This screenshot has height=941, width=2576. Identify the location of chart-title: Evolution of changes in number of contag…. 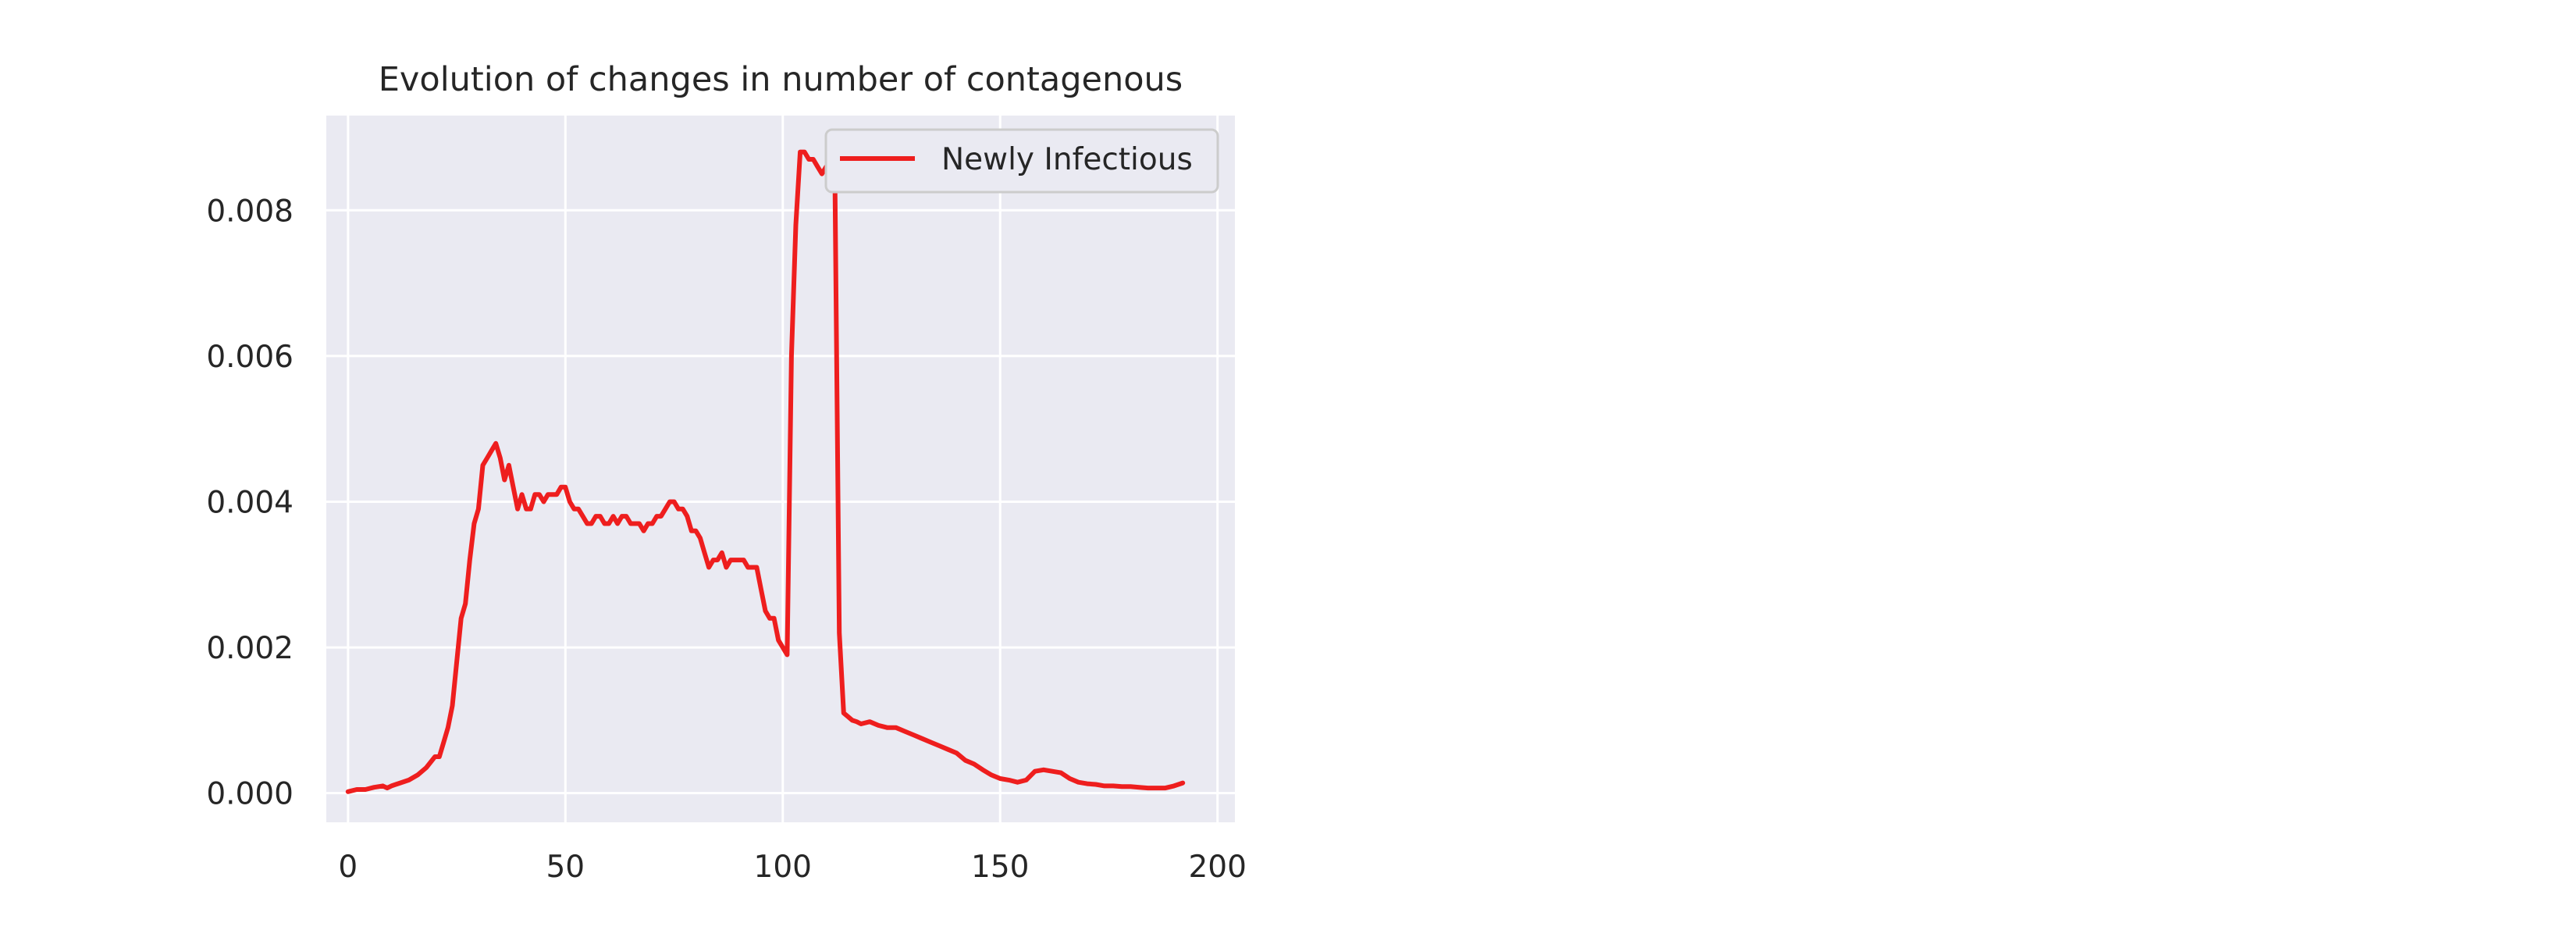
(781, 80).